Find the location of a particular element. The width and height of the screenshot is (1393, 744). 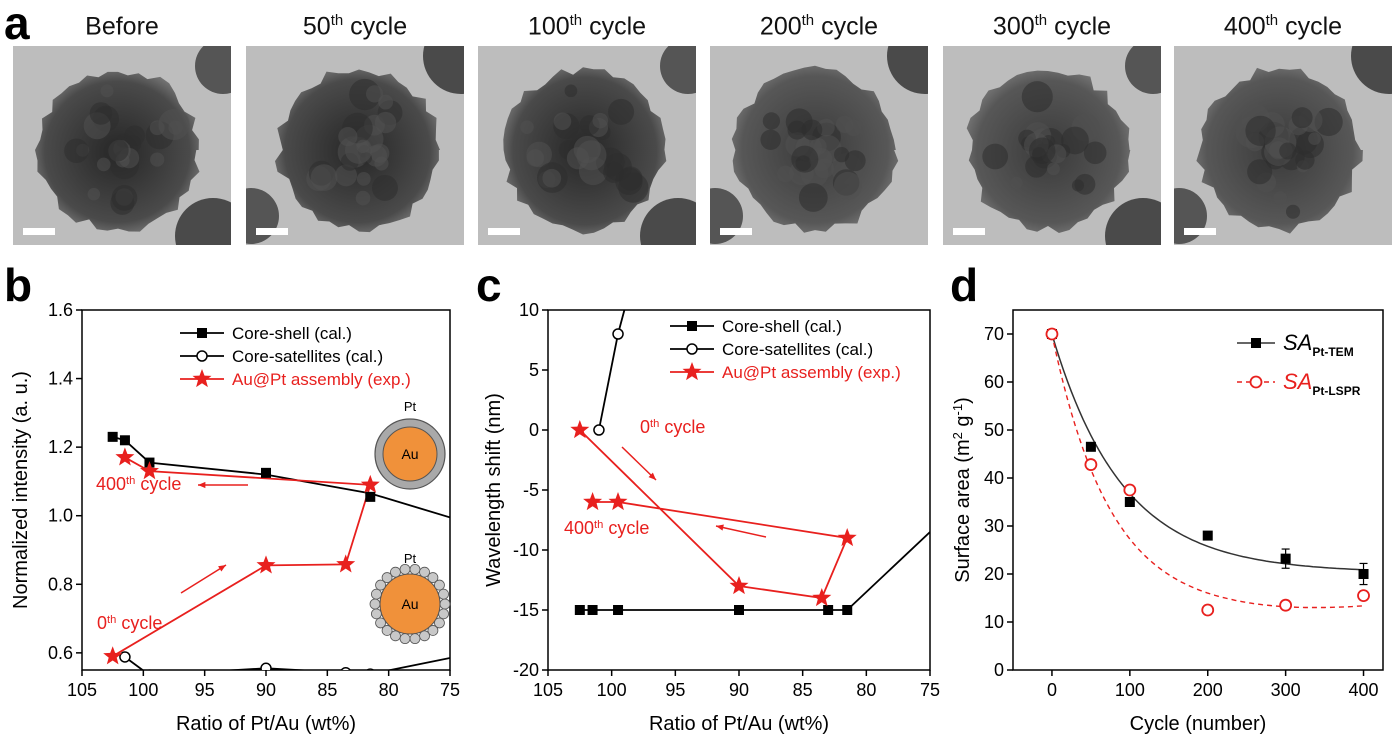

inset-au-label: Au is located at coordinates (409, 454).